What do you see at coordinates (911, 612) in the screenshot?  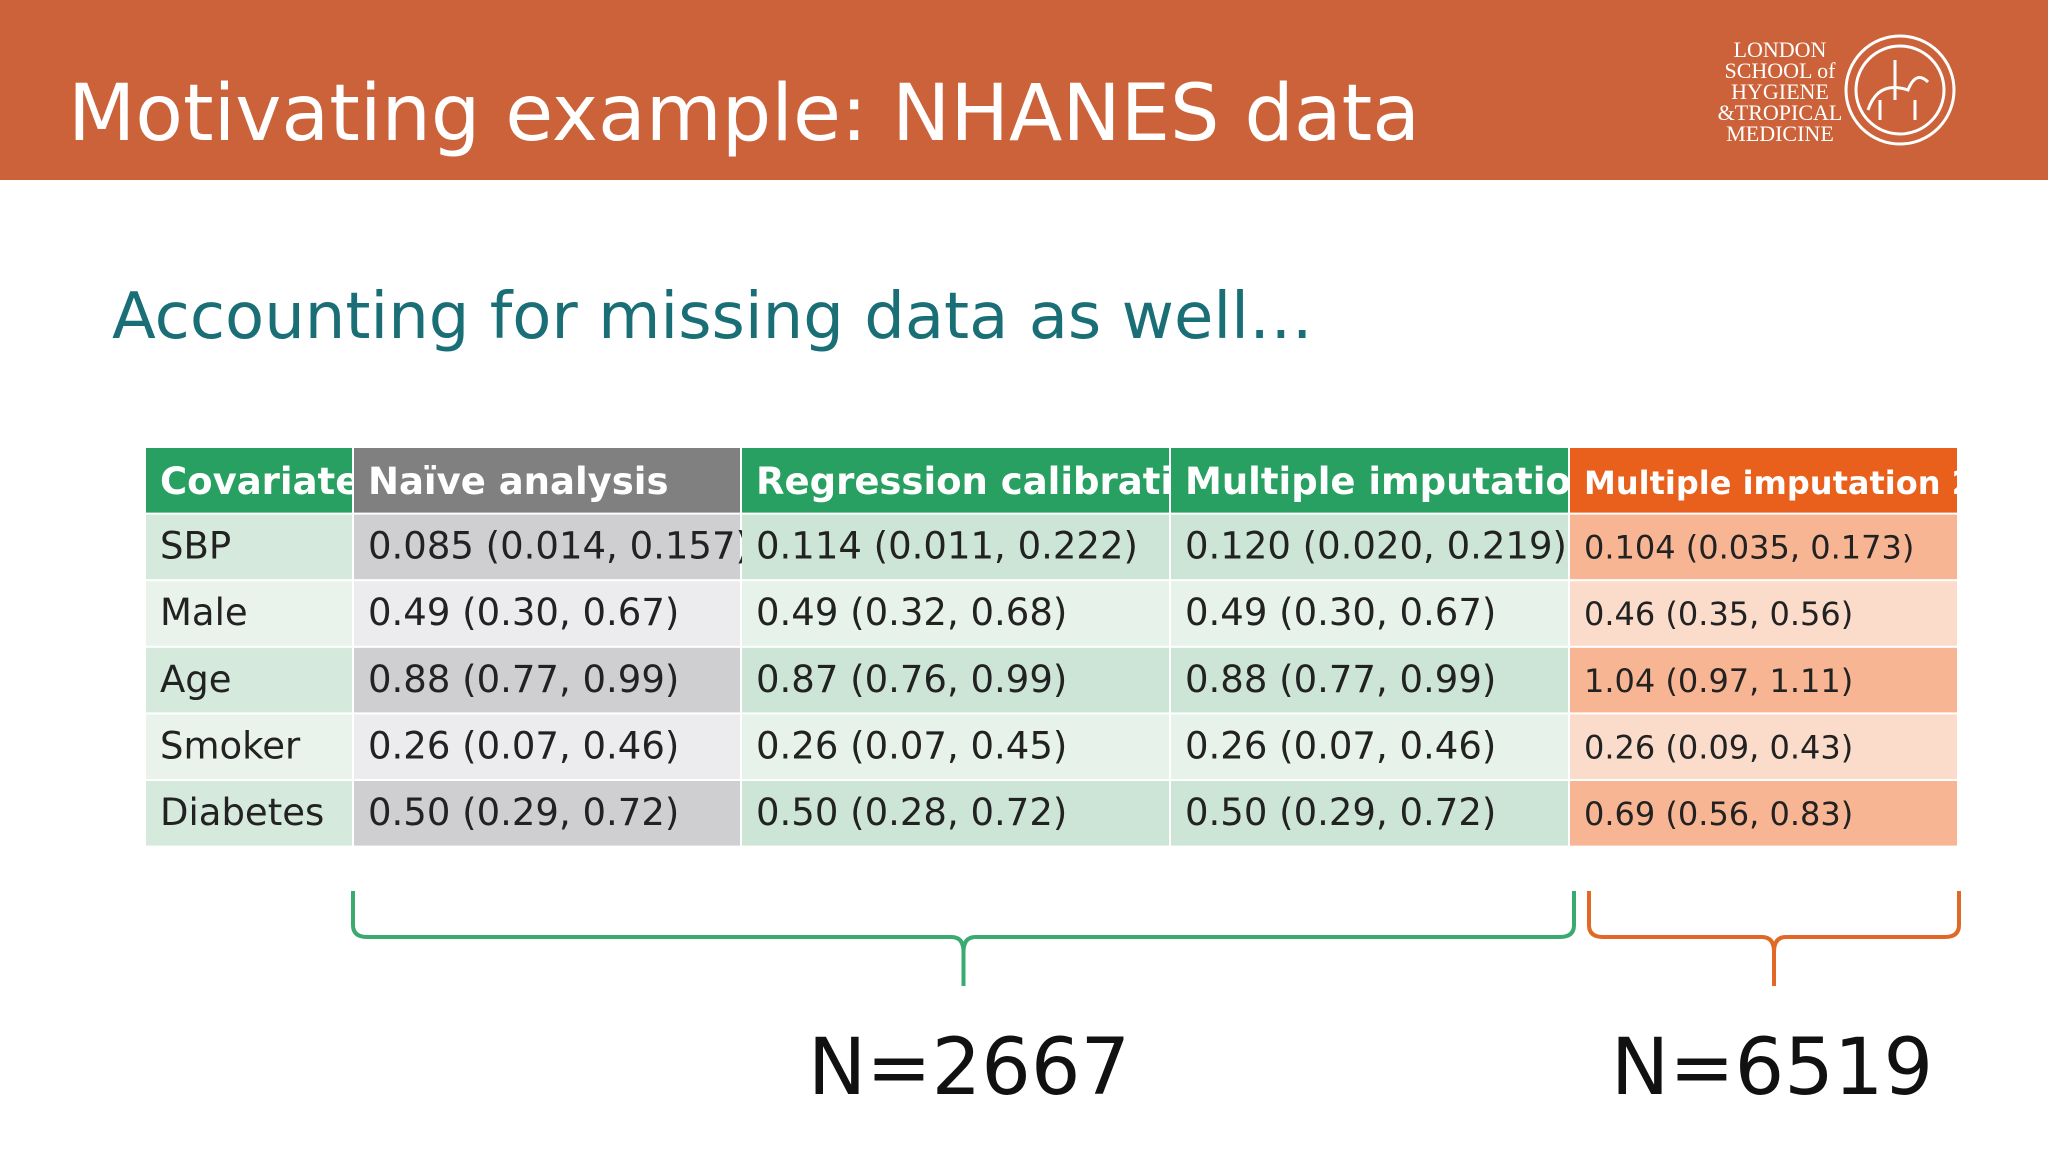 I see `cell-text: 0.49 (0.32, 0.68)` at bounding box center [911, 612].